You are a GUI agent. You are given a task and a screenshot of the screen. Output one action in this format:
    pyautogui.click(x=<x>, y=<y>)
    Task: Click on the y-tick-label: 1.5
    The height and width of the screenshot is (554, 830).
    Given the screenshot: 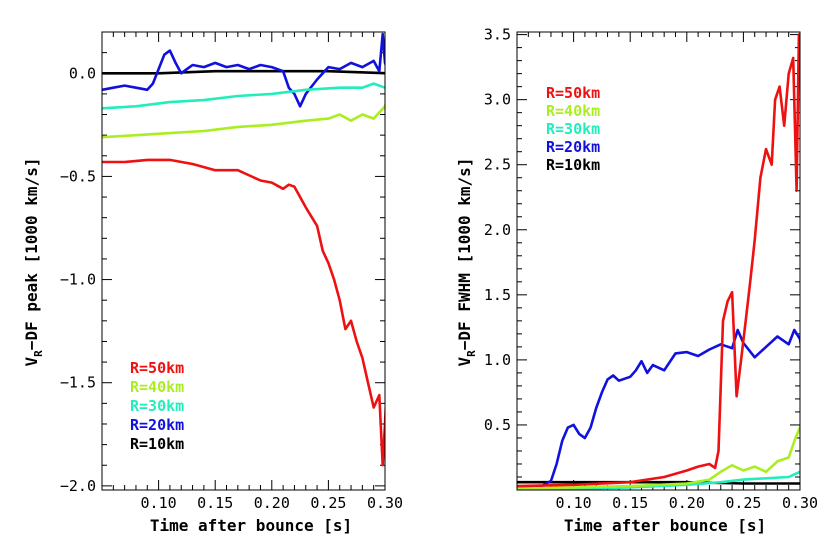 What is the action you would take?
    pyautogui.click(x=497, y=295)
    